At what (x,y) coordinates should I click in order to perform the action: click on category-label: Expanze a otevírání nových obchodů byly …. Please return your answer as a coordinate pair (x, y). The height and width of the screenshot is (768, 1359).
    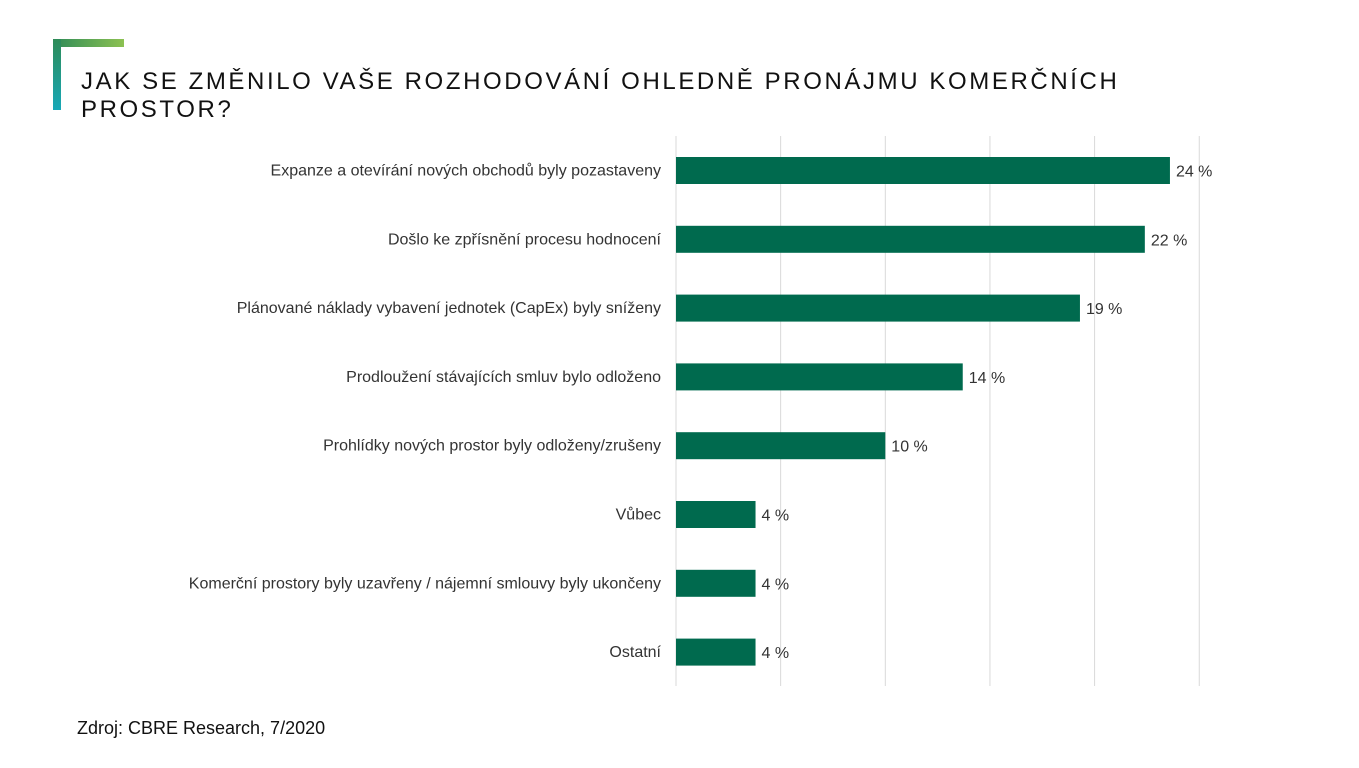
    Looking at the image, I should click on (466, 171).